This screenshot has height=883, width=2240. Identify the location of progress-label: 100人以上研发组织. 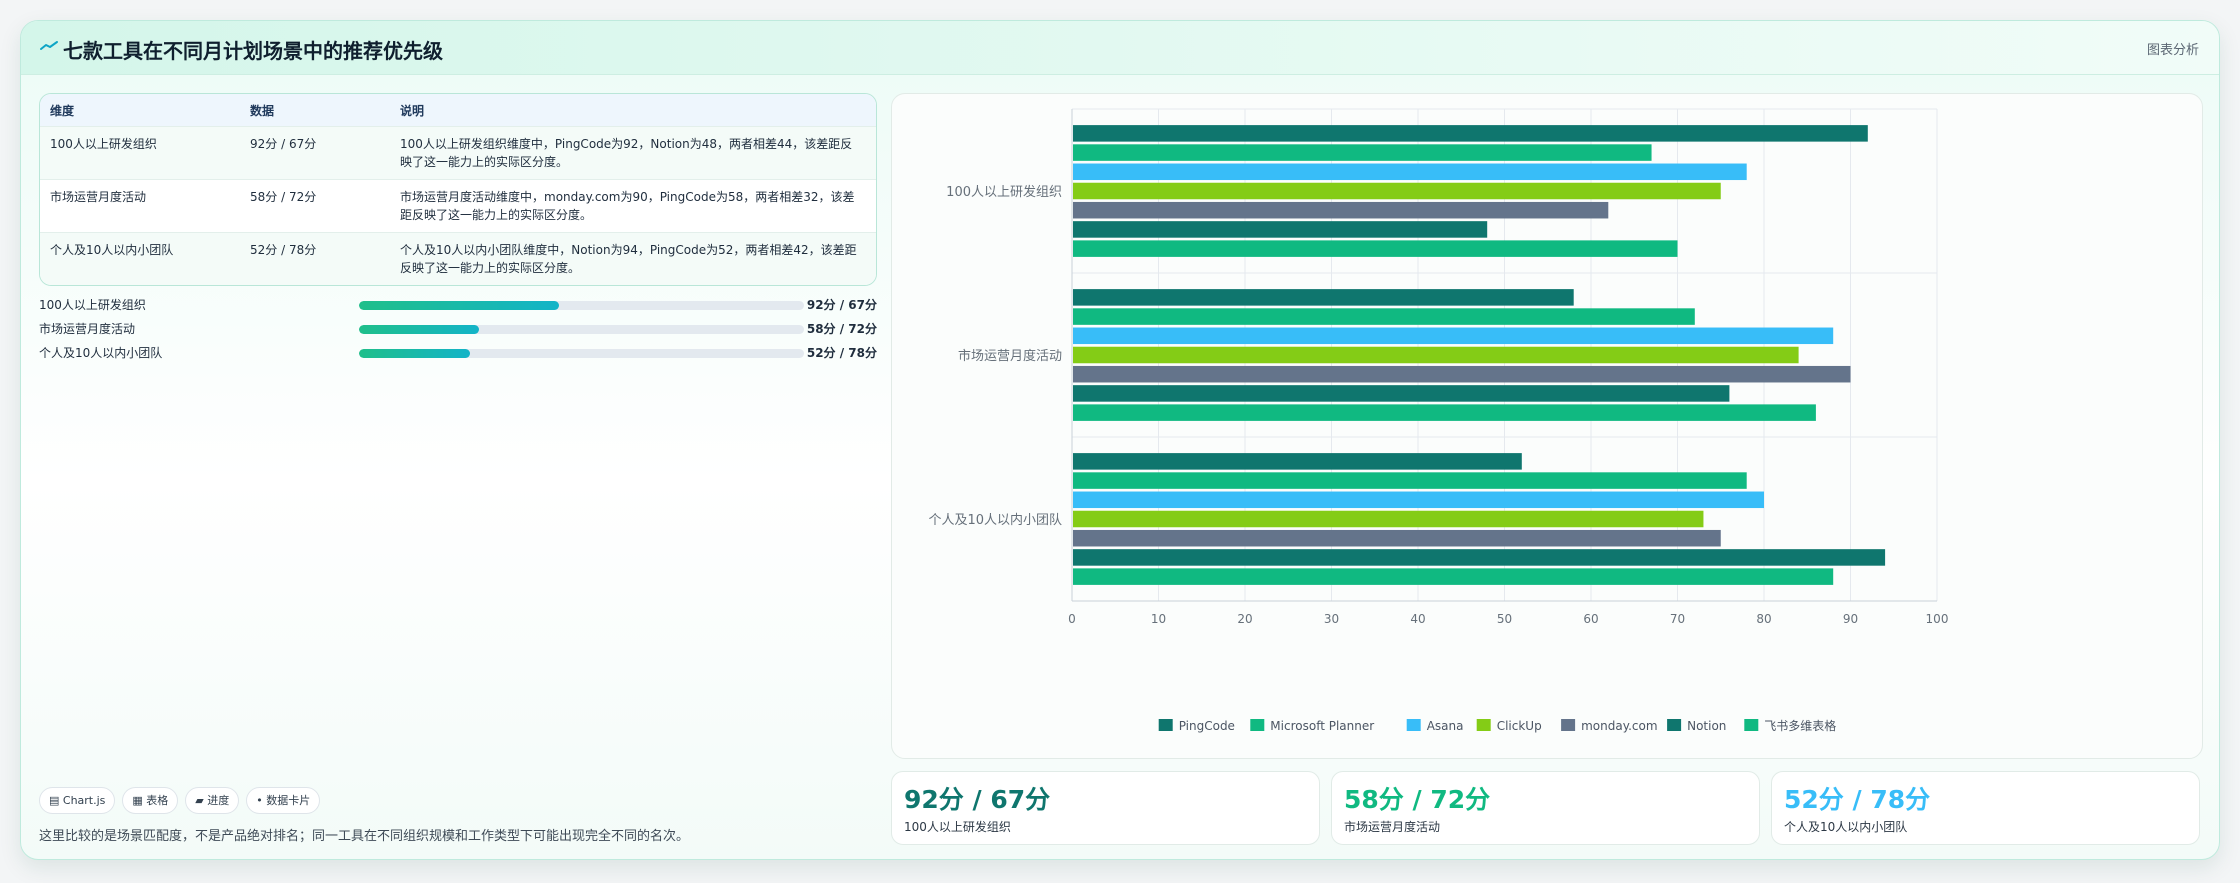
(92, 305).